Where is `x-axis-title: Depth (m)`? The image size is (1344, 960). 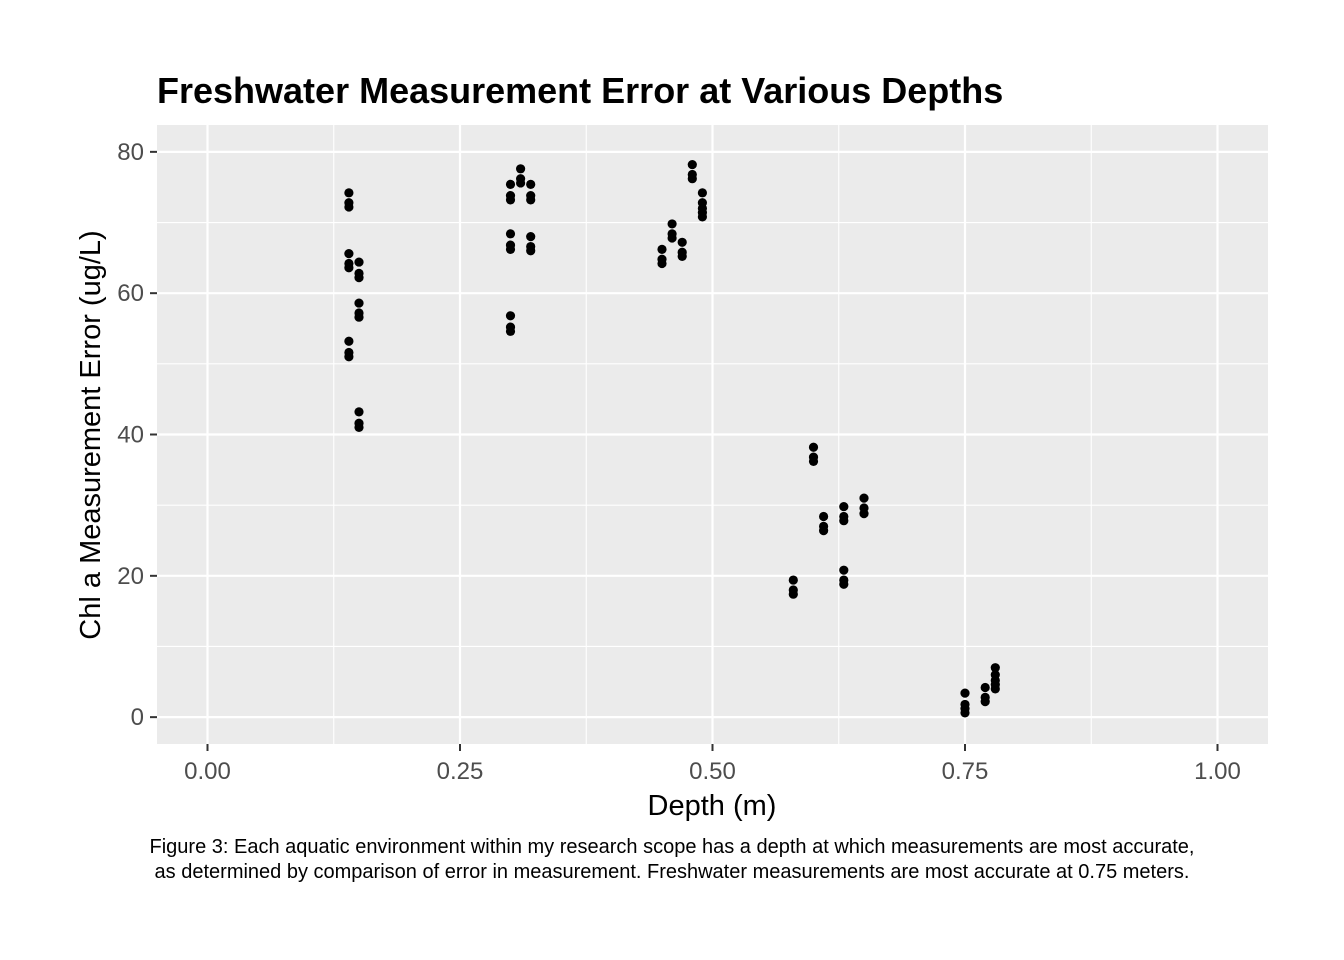
x-axis-title: Depth (m) is located at coordinates (712, 806).